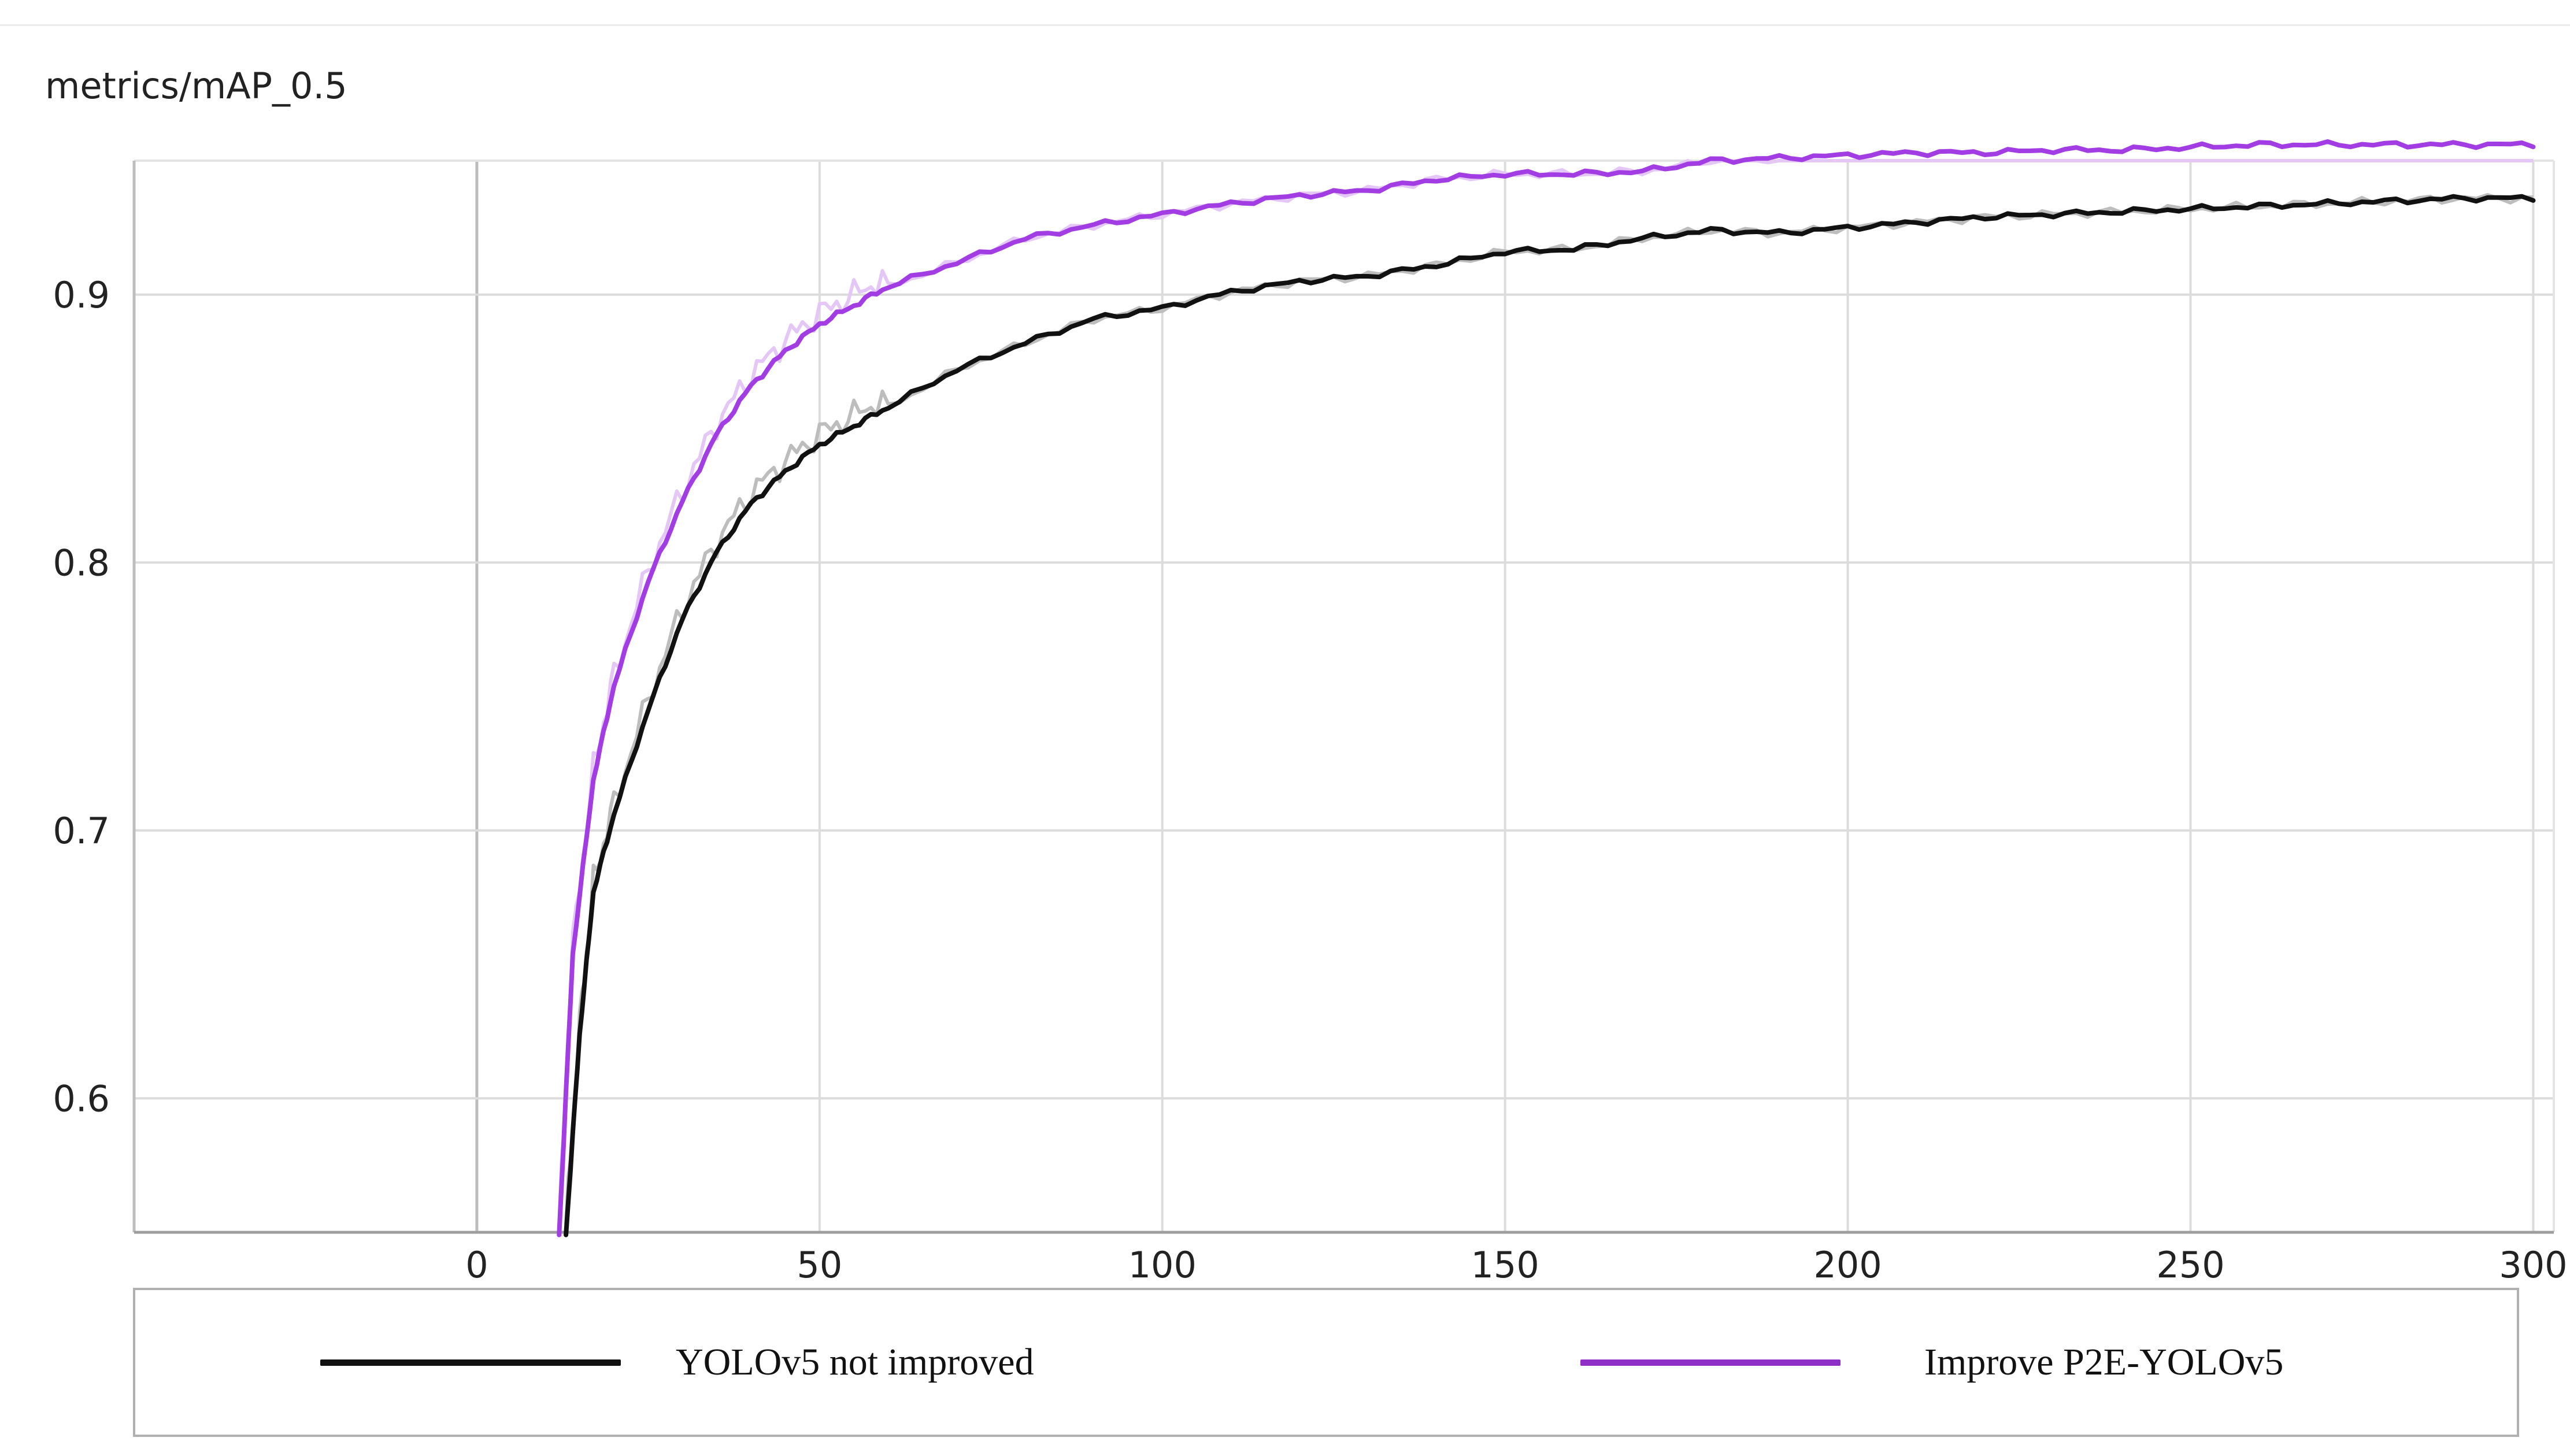 The width and height of the screenshot is (2570, 1456). I want to click on legend: YOLOv5 not improved Improve P2E-YOLOv5, so click(1326, 1363).